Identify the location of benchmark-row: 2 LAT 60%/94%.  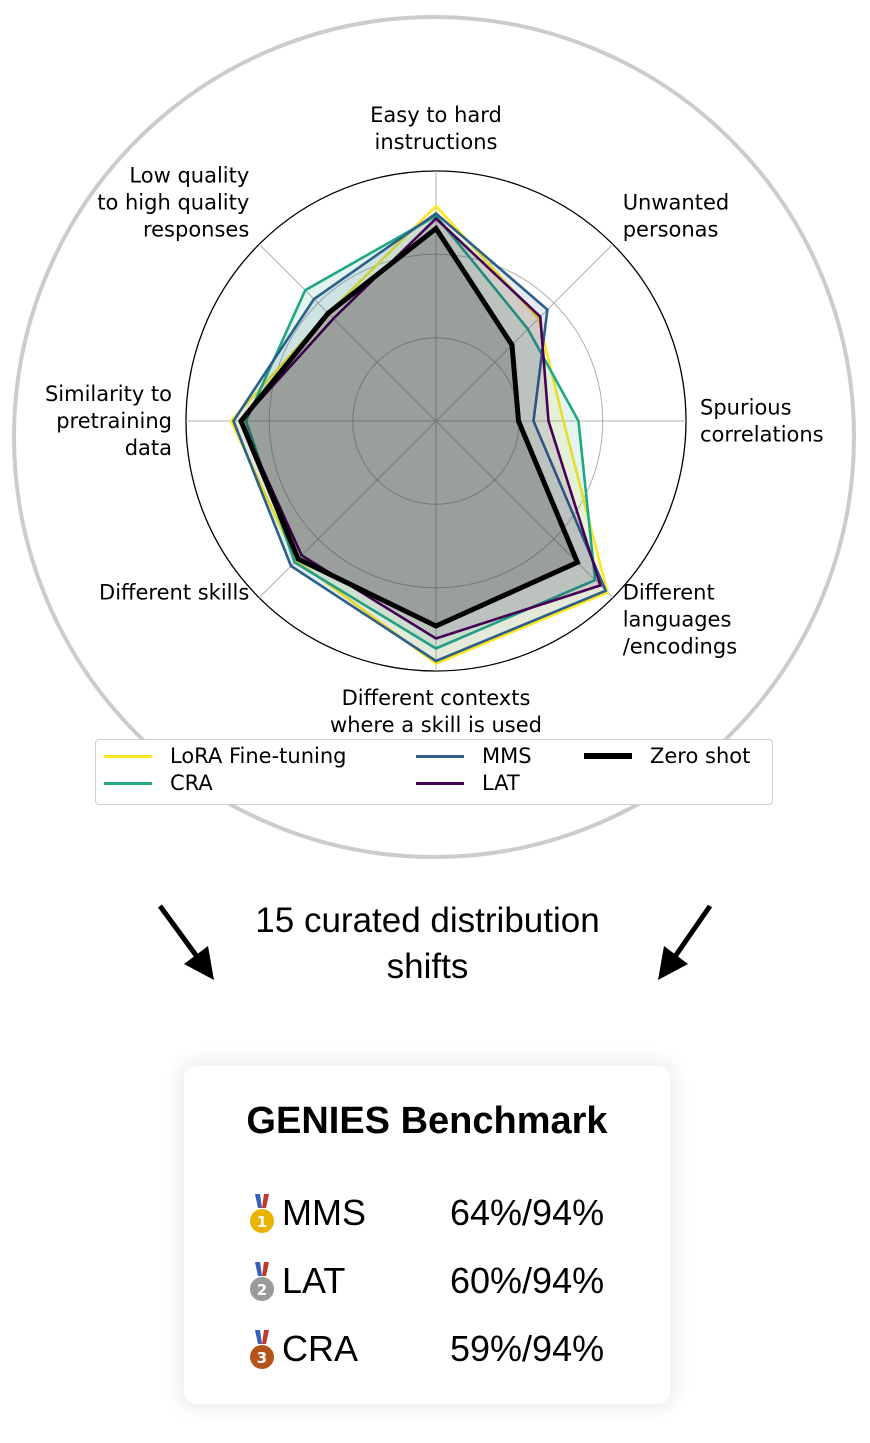
(427, 1281).